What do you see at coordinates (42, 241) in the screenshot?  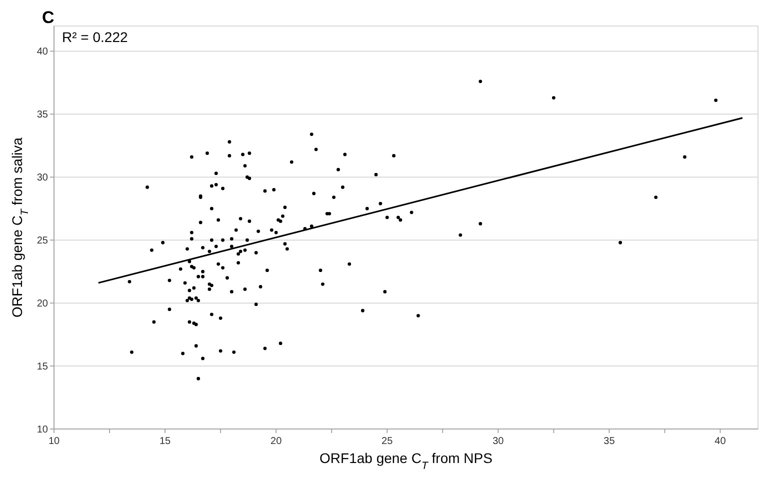 I see `y-tick-label: 25` at bounding box center [42, 241].